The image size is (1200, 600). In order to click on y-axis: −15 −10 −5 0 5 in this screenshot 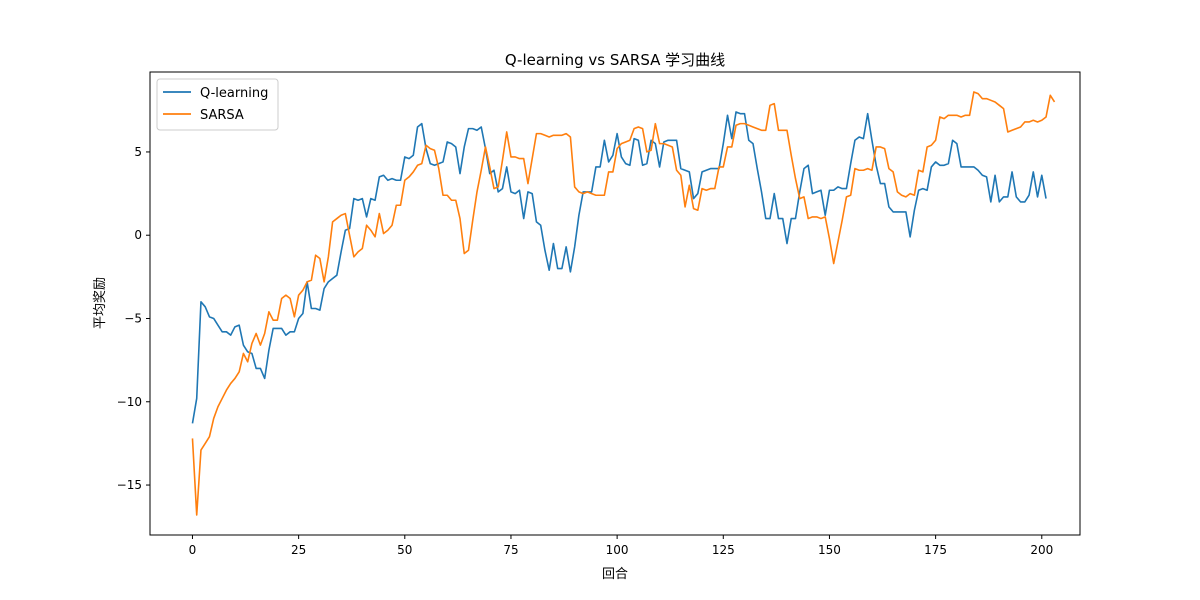, I will do `click(133, 318)`.